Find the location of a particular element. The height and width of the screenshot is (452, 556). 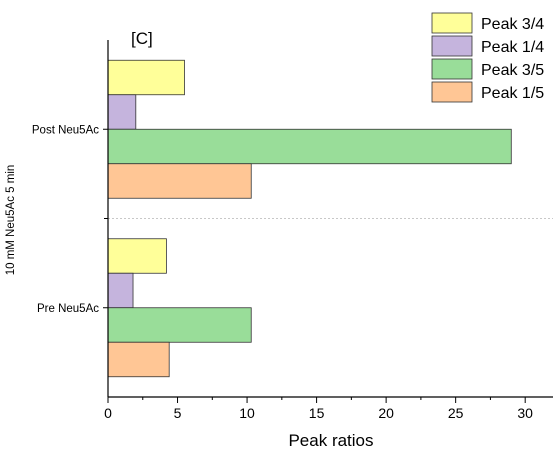

x-tick-label: 10 is located at coordinates (247, 413).